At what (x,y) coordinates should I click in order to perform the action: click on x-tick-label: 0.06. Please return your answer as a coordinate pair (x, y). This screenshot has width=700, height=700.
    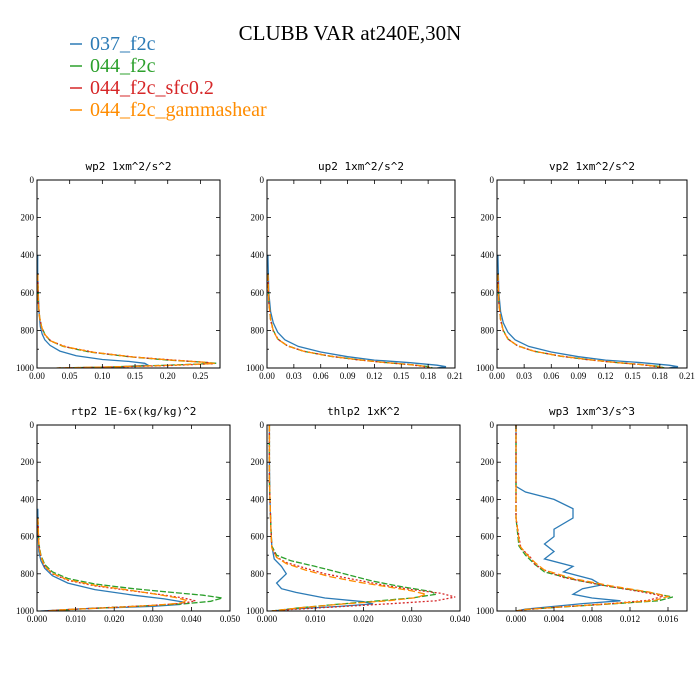
    Looking at the image, I should click on (321, 376).